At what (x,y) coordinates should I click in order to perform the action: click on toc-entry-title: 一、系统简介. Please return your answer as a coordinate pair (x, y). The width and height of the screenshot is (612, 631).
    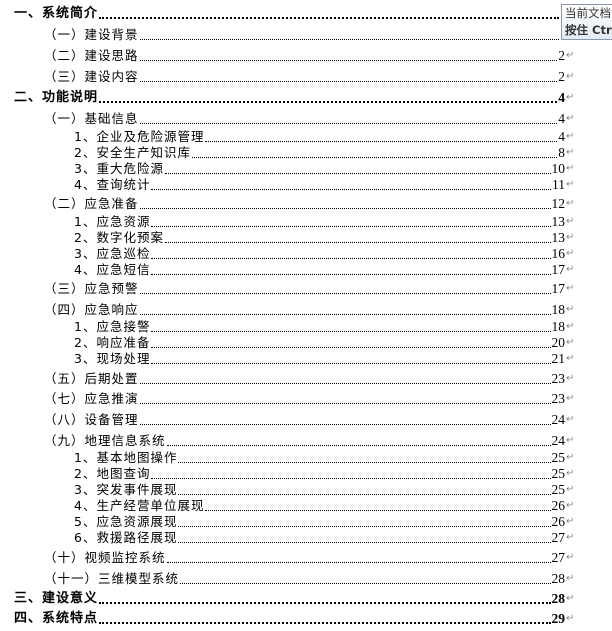
    Looking at the image, I should click on (56, 13).